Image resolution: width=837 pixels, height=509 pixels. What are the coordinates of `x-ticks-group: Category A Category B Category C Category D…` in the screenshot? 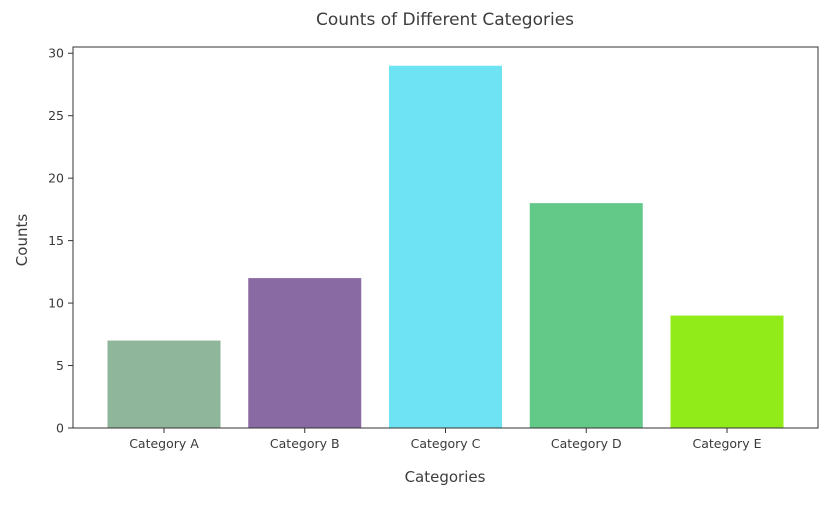 It's located at (445, 439).